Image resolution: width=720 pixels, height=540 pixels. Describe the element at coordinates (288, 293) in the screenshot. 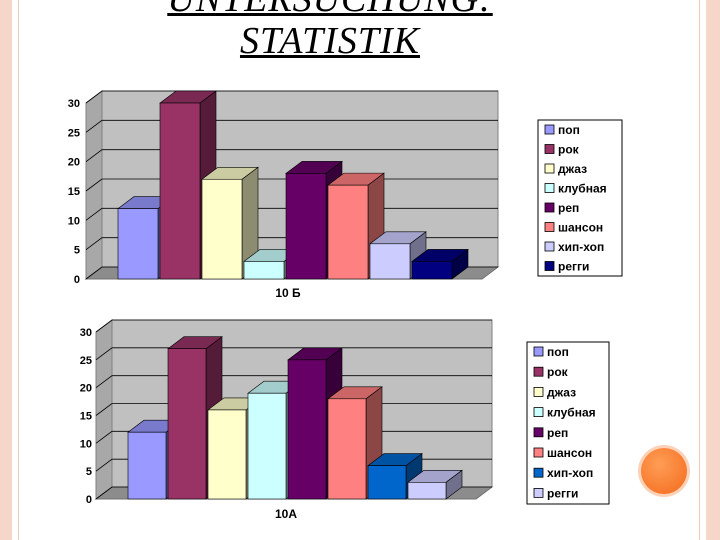

I see `x-axis-label: 10 Б` at that location.